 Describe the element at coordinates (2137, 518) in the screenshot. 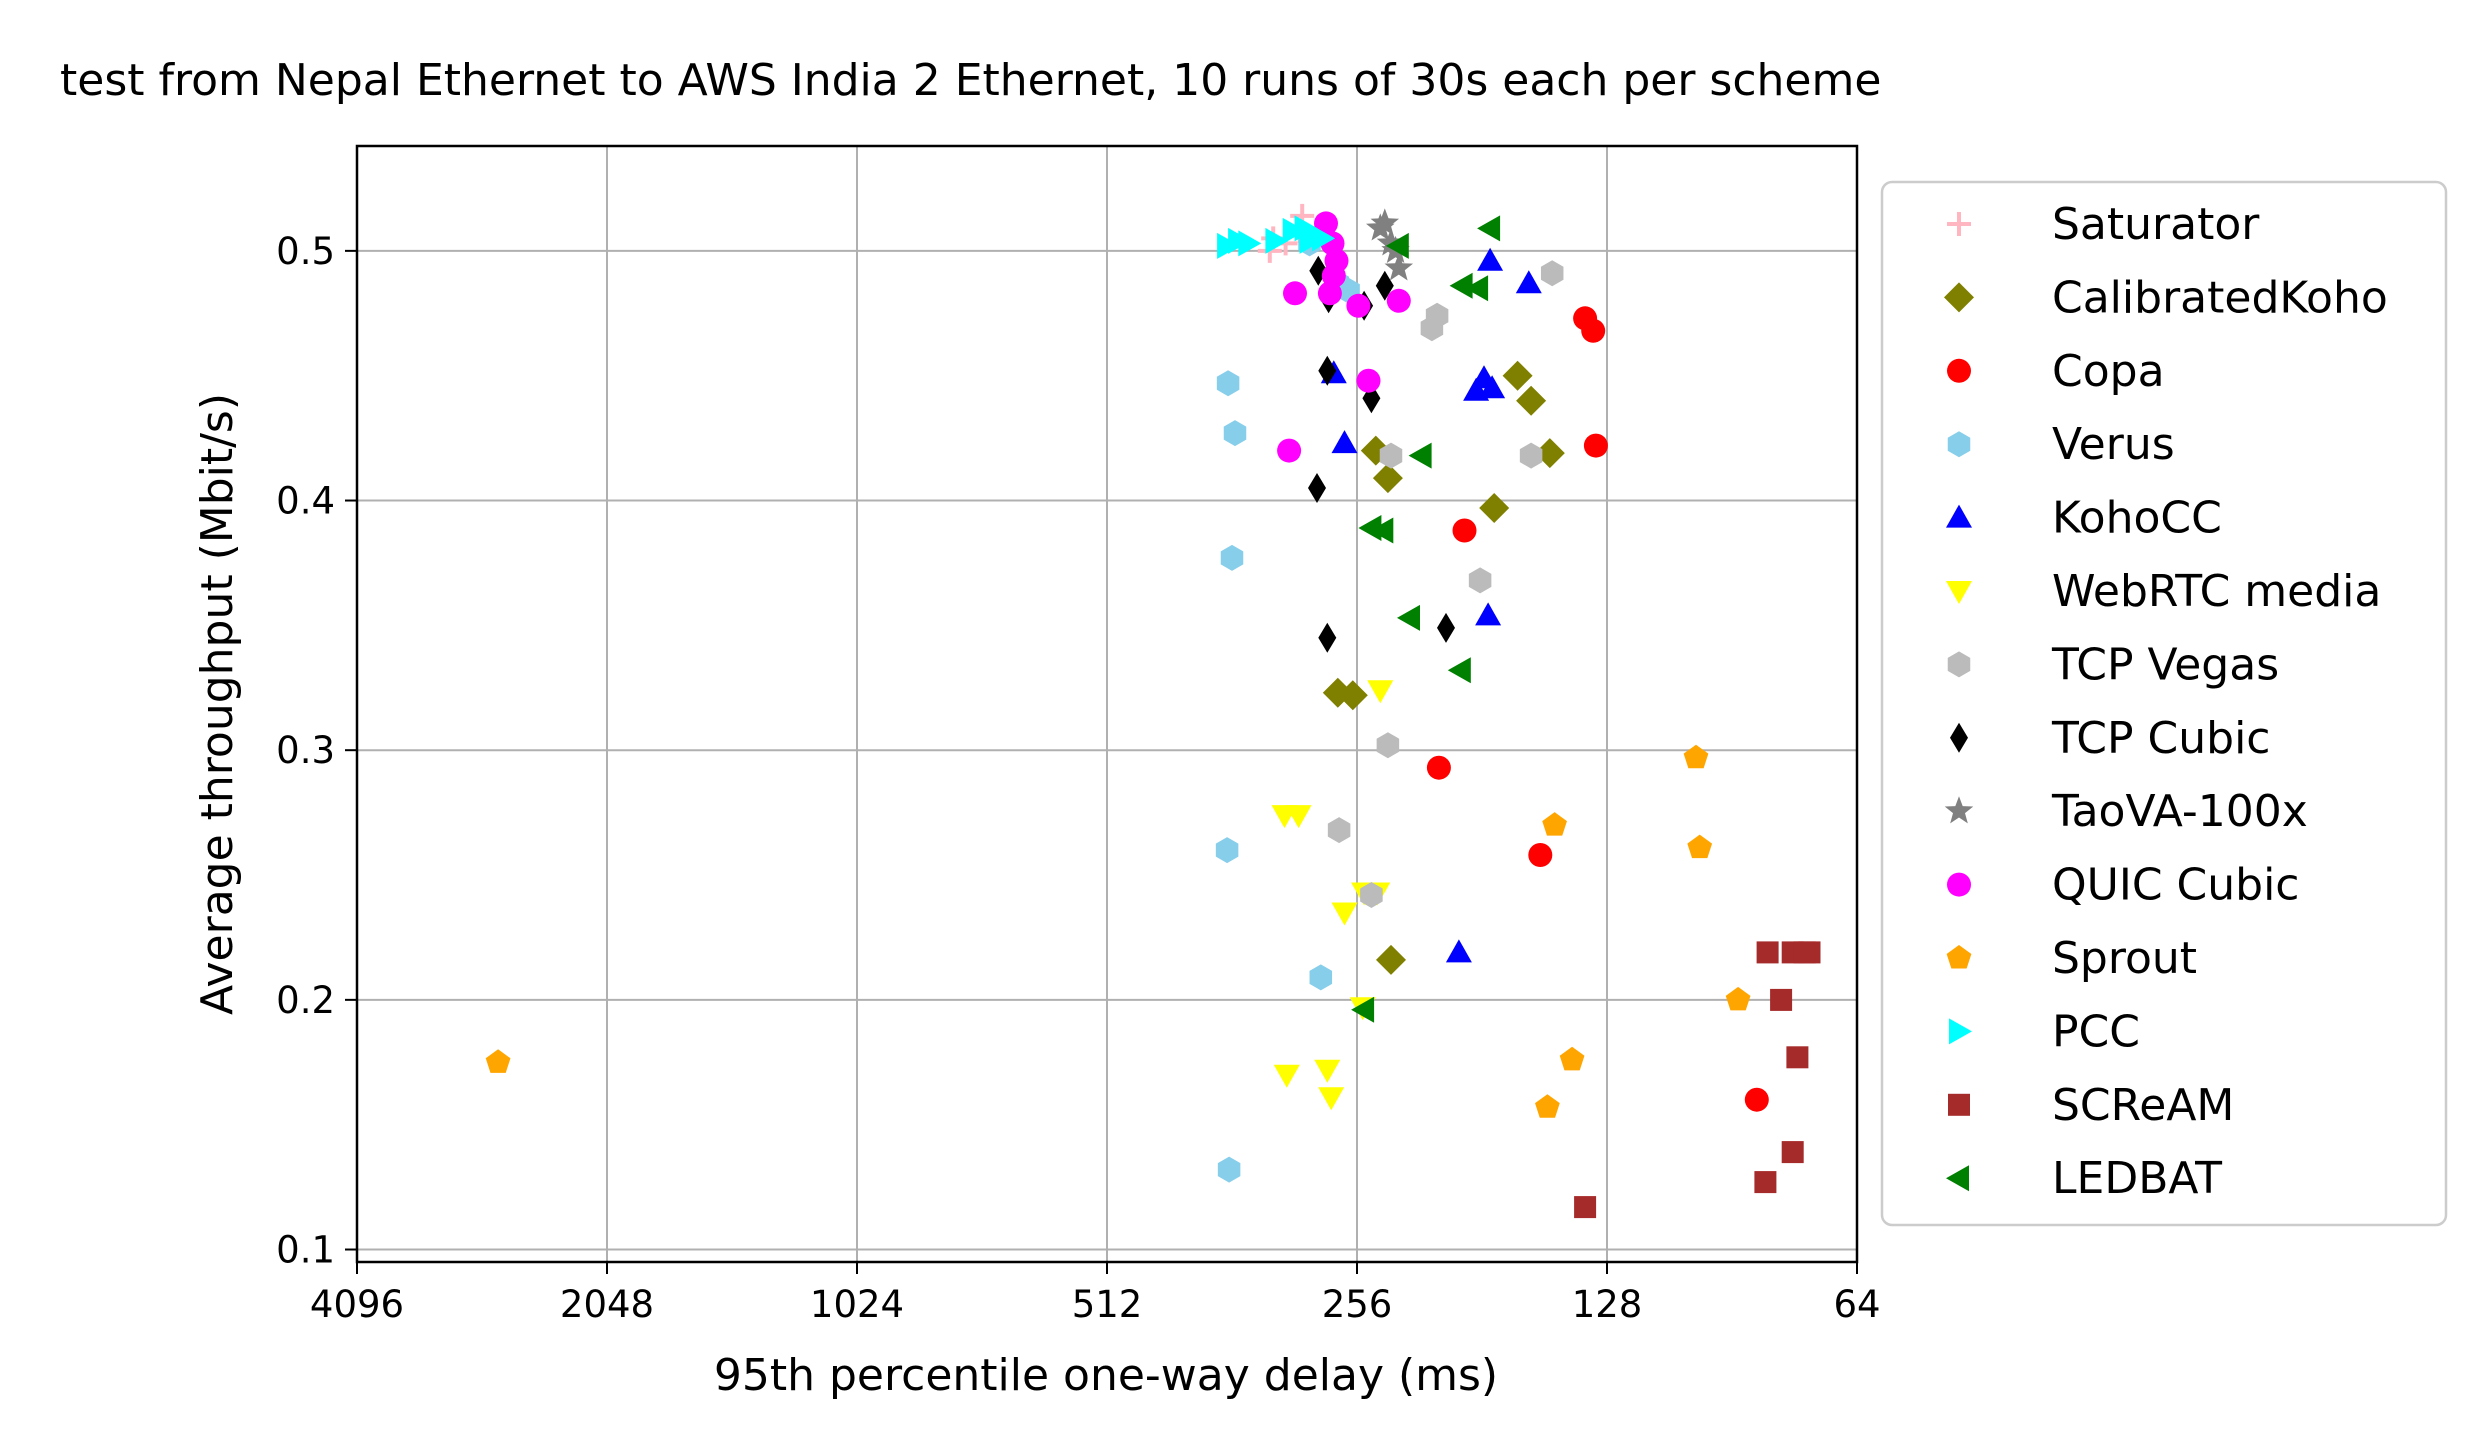

I see `legend-label: KohoCC` at that location.